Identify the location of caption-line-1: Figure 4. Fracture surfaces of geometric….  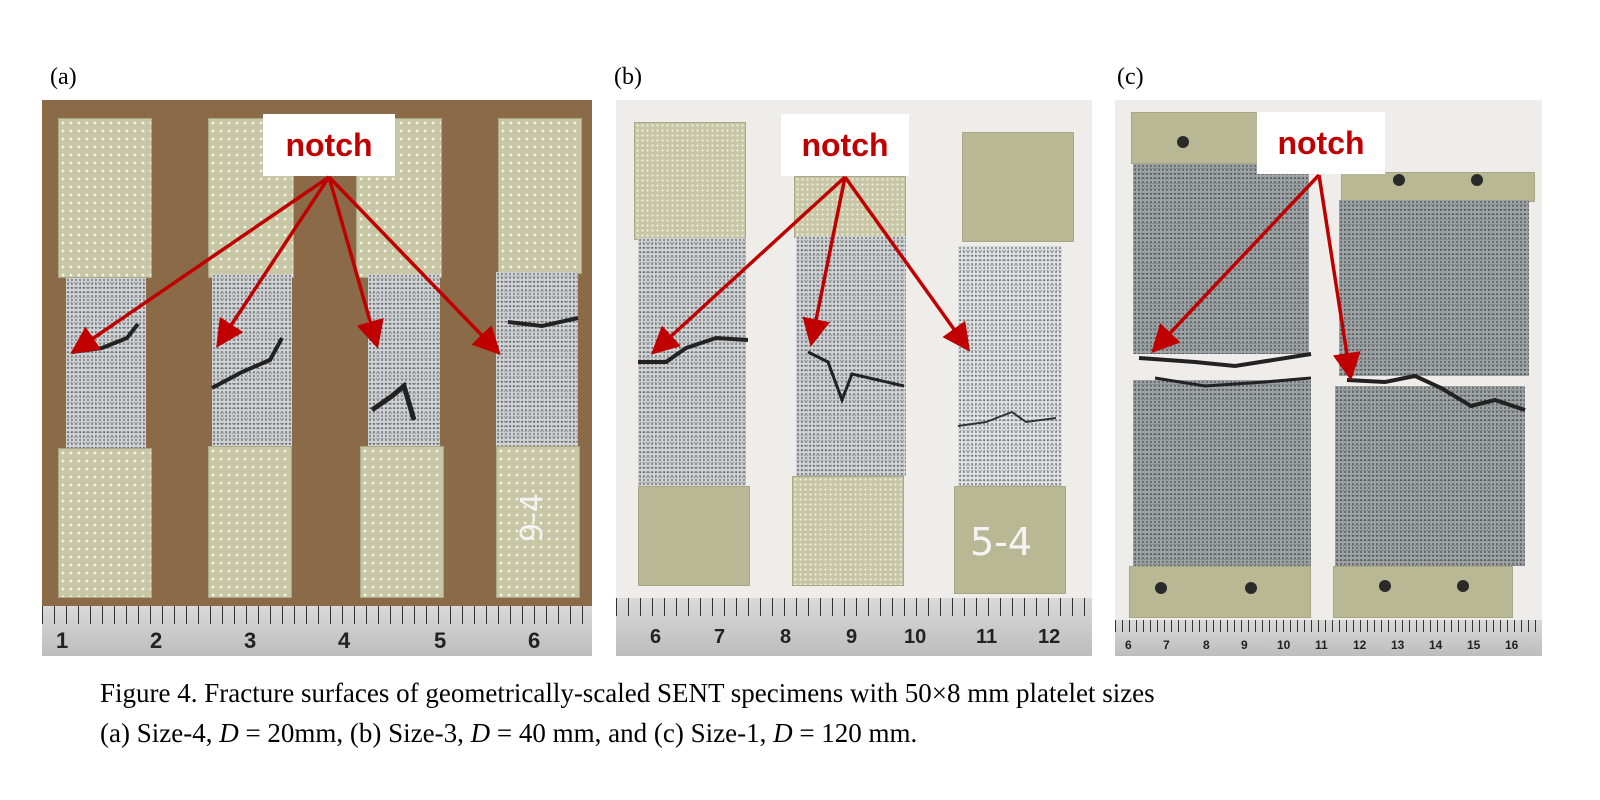
(627, 693).